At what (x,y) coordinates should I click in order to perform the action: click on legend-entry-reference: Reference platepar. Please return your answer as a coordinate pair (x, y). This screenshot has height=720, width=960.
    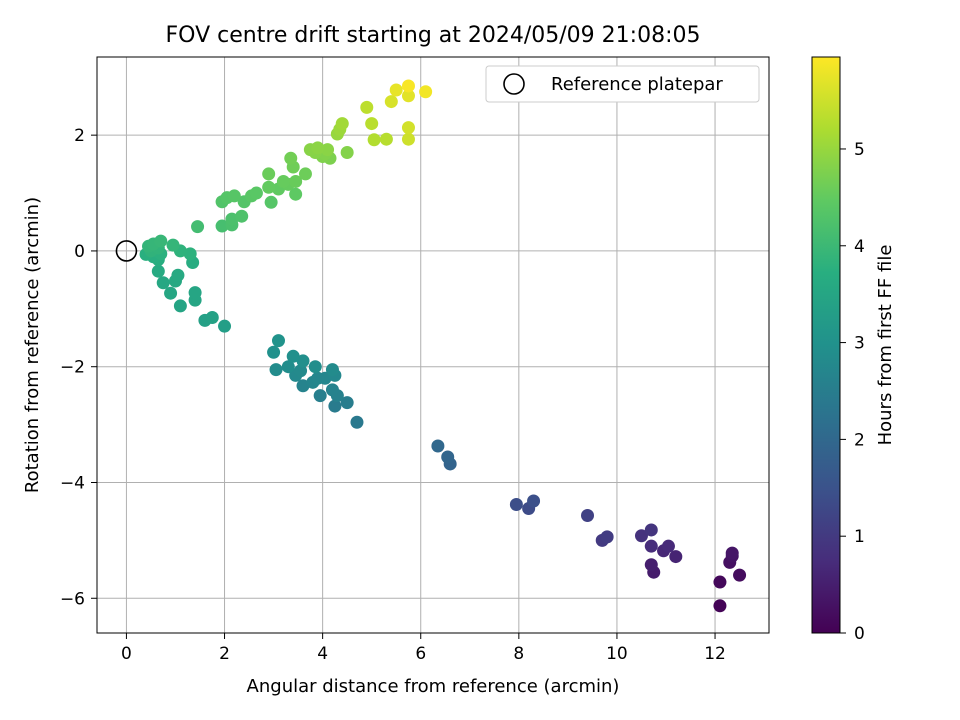
    Looking at the image, I should click on (637, 84).